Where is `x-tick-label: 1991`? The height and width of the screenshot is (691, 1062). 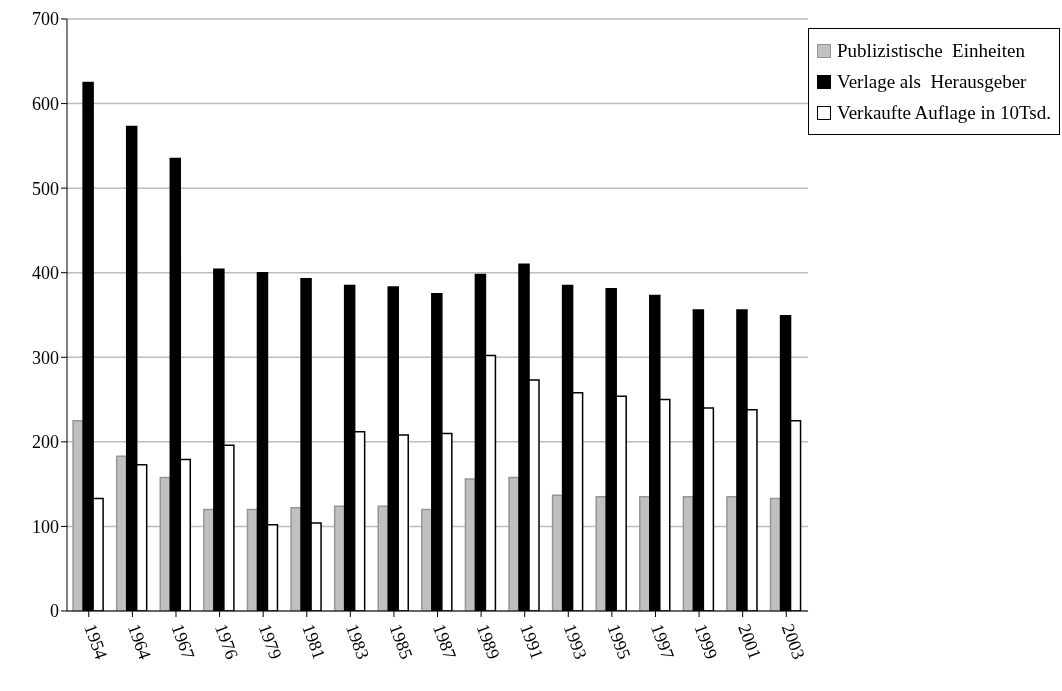
x-tick-label: 1991 is located at coordinates (532, 641).